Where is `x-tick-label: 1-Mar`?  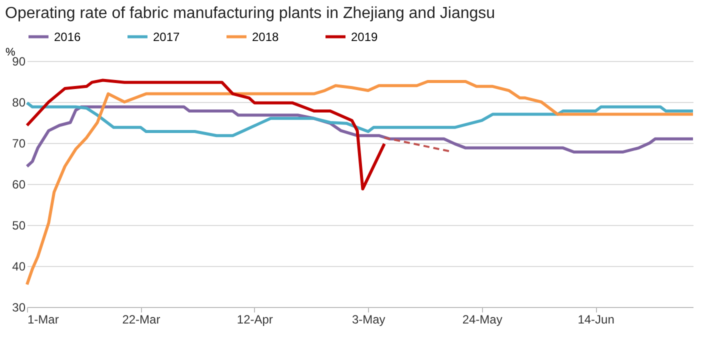
x-tick-label: 1-Mar is located at coordinates (43, 319).